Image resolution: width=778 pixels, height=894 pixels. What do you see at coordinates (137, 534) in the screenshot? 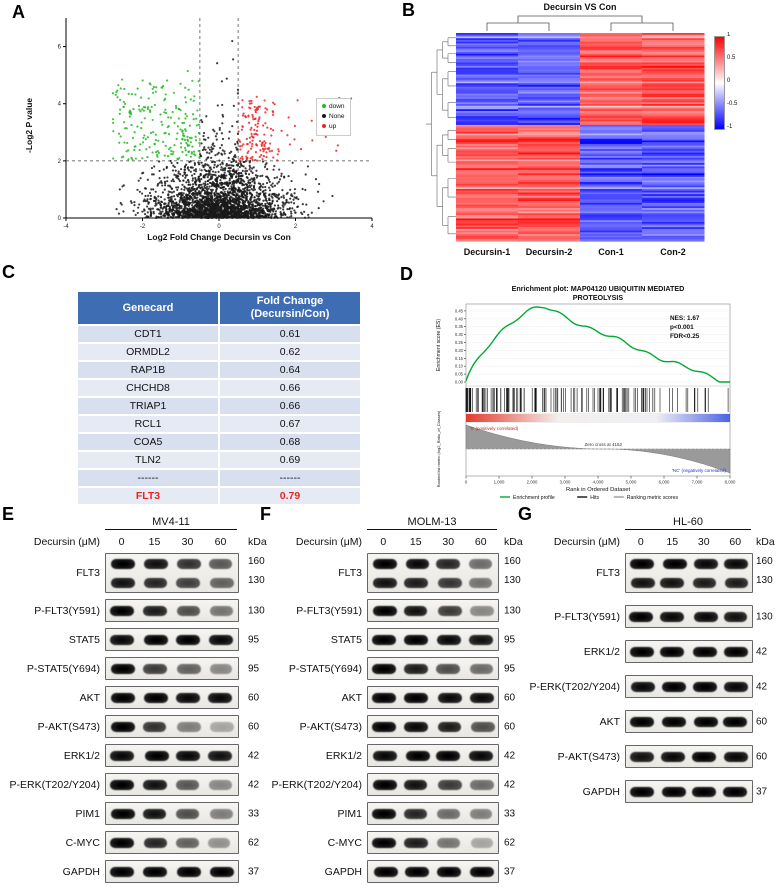
I see `blot-header: MV4-11 Decursin (μM) 0 15 30 60 kDa` at bounding box center [137, 534].